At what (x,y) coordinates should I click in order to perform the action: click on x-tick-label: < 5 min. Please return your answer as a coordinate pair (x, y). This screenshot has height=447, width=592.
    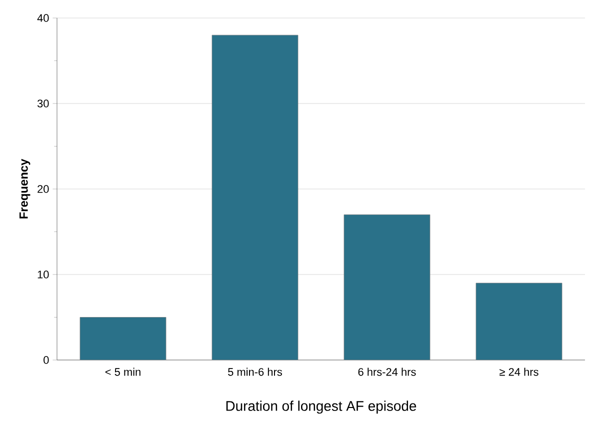
    Looking at the image, I should click on (122, 372).